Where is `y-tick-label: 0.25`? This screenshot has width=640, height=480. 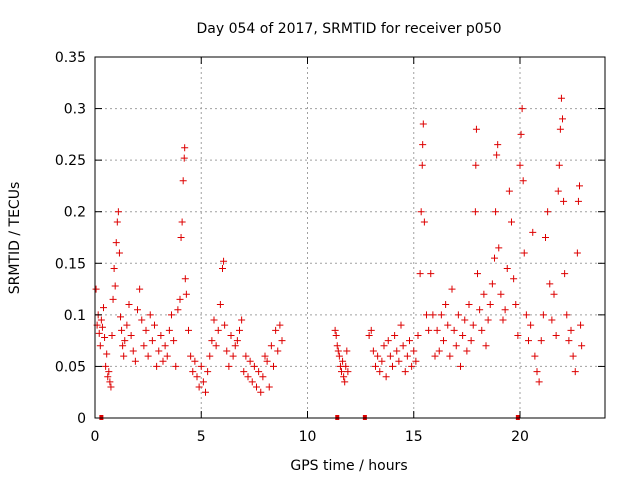 y-tick-label: 0.25 is located at coordinates (70, 161).